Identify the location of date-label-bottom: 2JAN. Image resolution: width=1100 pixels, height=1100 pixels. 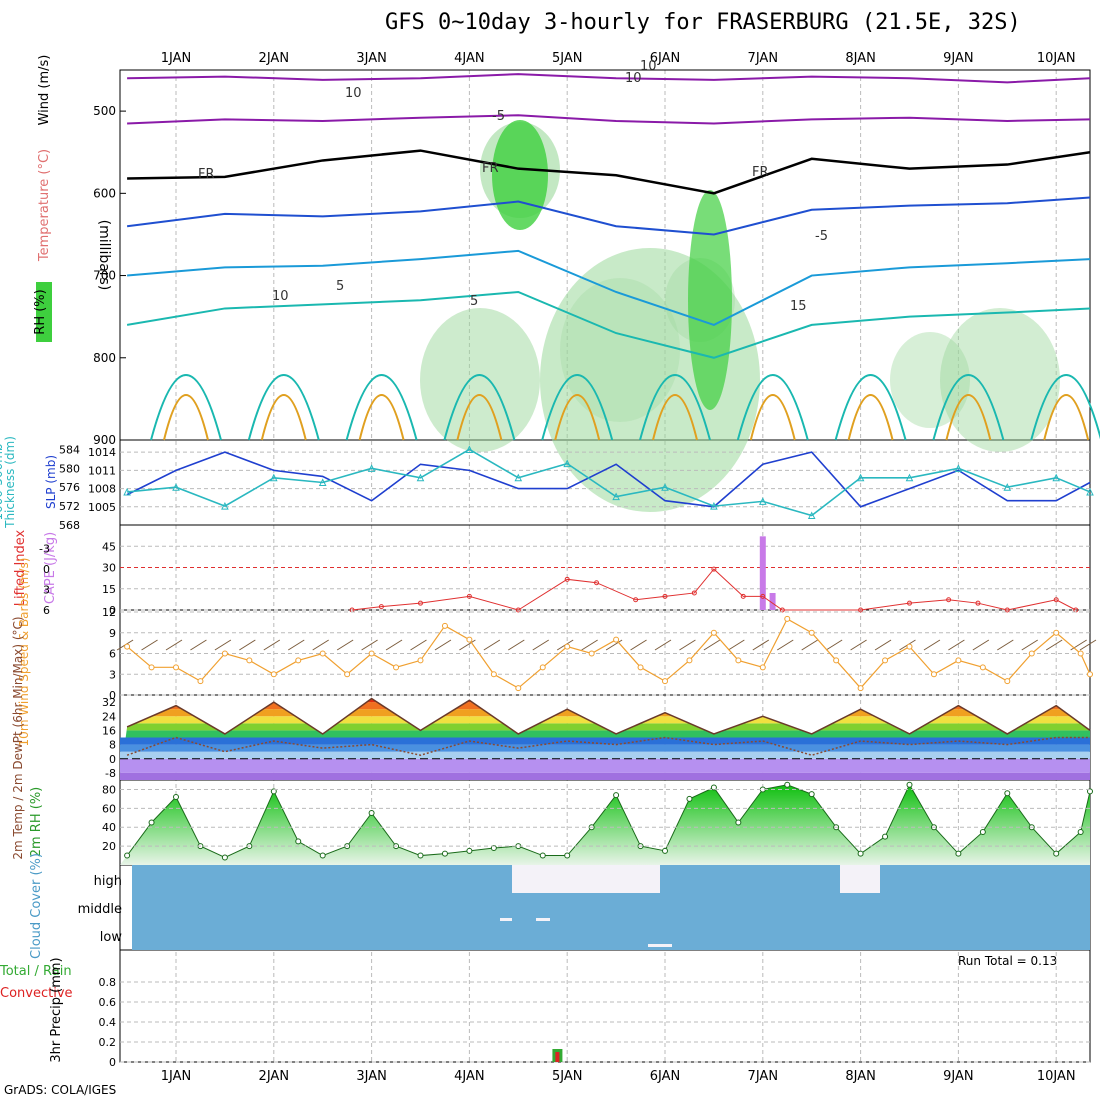
(274, 1076).